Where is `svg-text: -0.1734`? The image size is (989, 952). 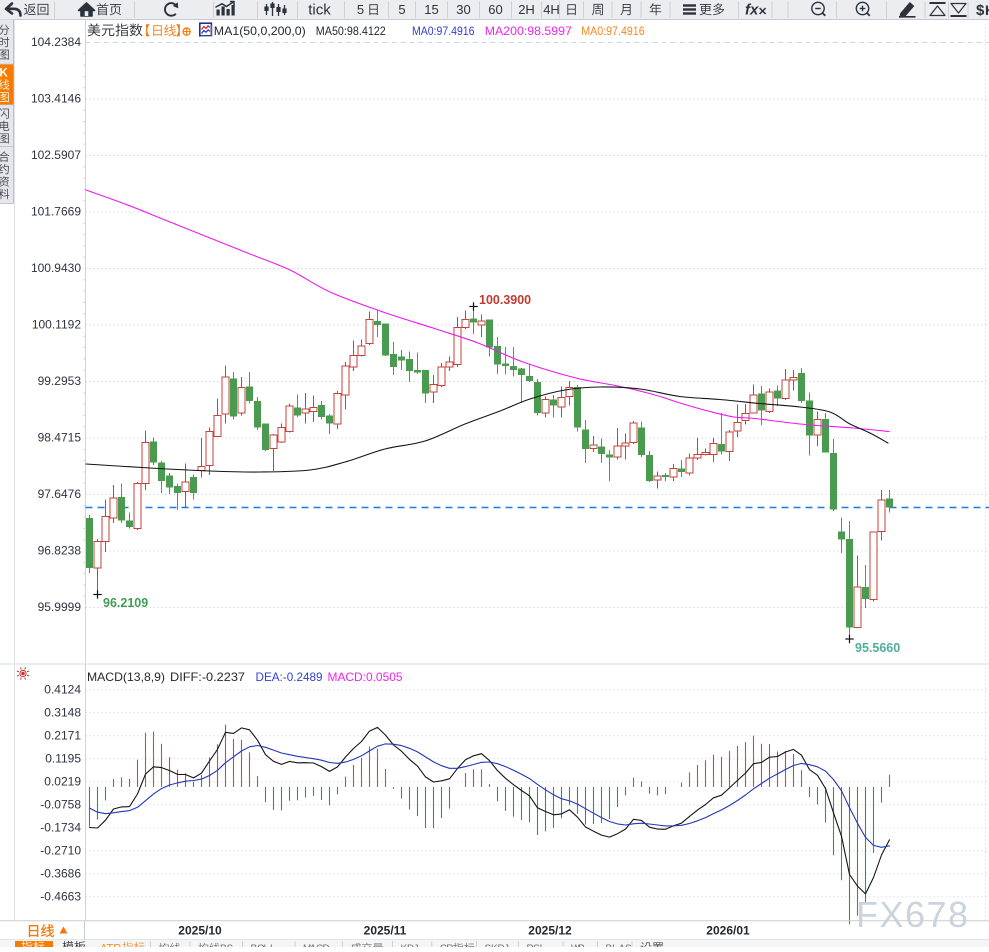 svg-text: -0.1734 is located at coordinates (60, 827).